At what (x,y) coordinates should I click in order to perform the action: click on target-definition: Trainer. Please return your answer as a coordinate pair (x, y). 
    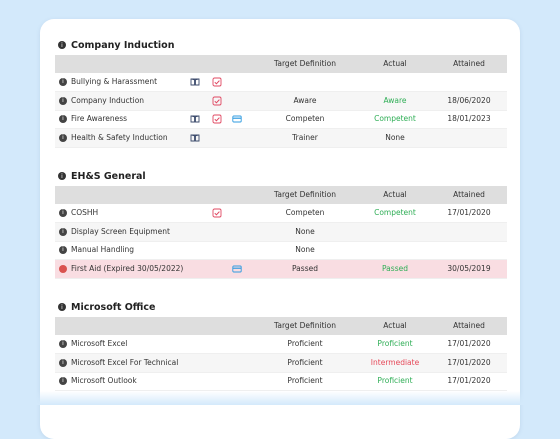
    Looking at the image, I should click on (305, 137).